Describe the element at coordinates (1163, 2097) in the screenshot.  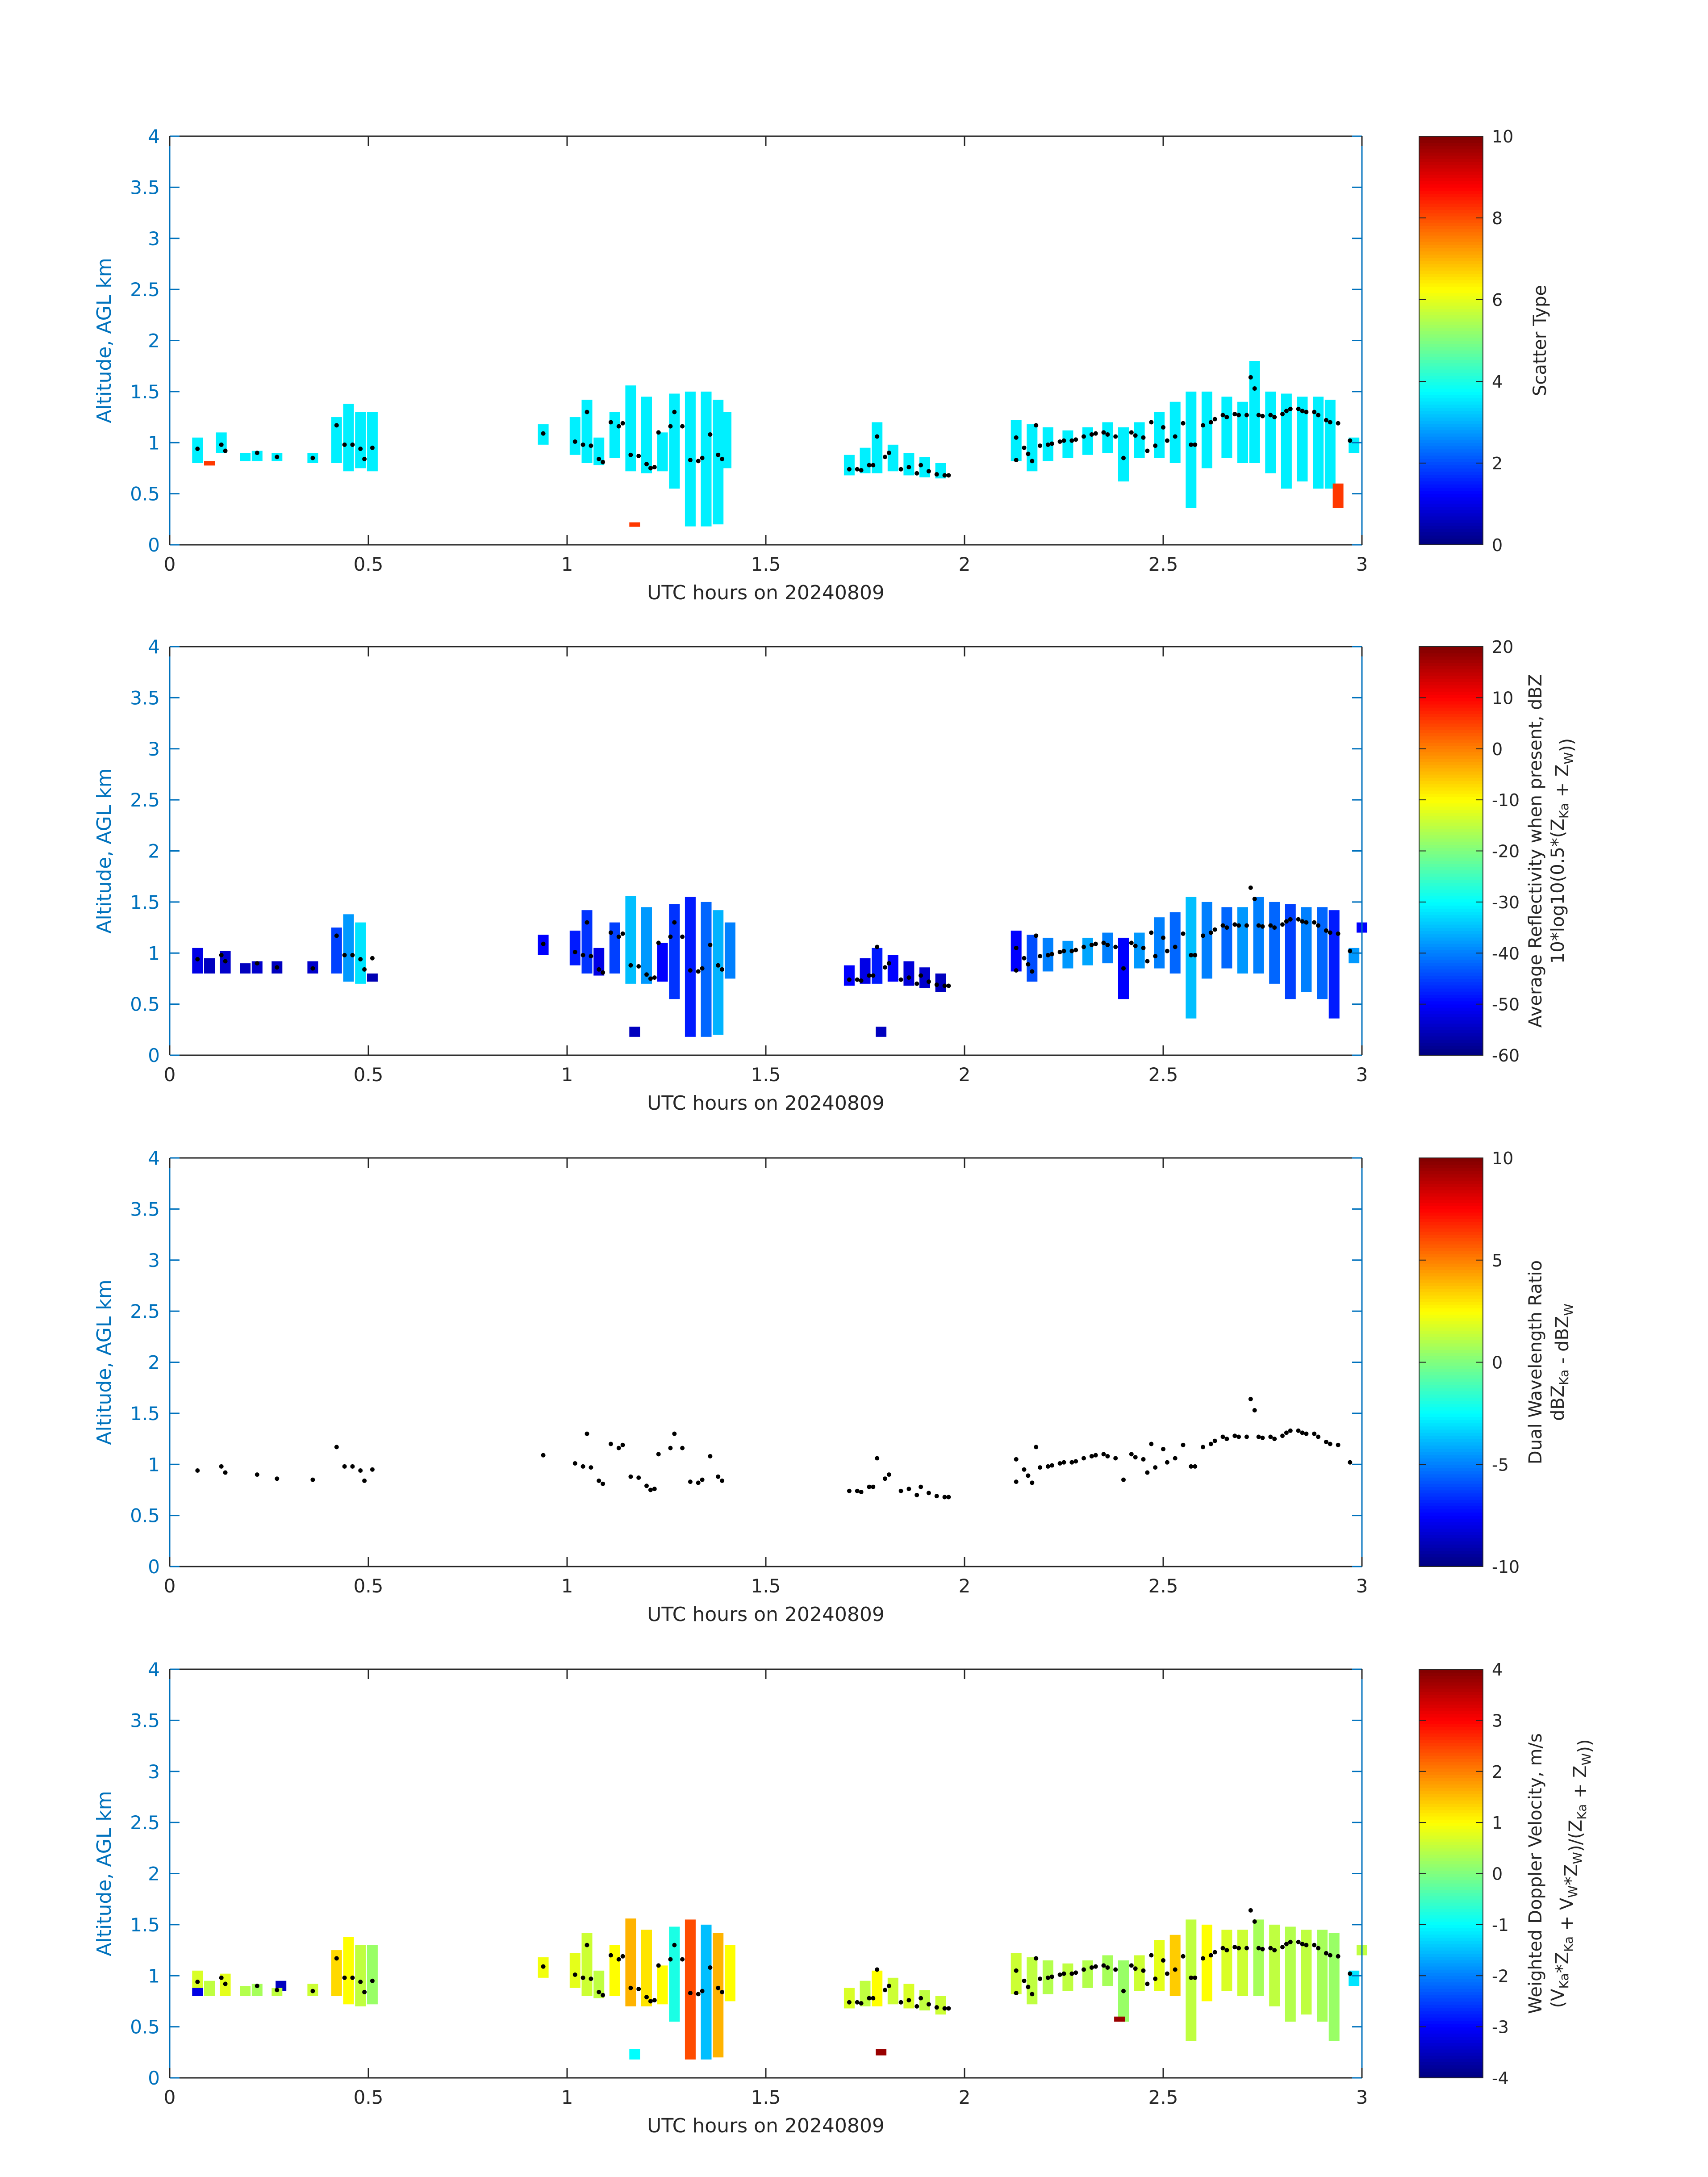
I see `x-tick-label: 2.5` at that location.